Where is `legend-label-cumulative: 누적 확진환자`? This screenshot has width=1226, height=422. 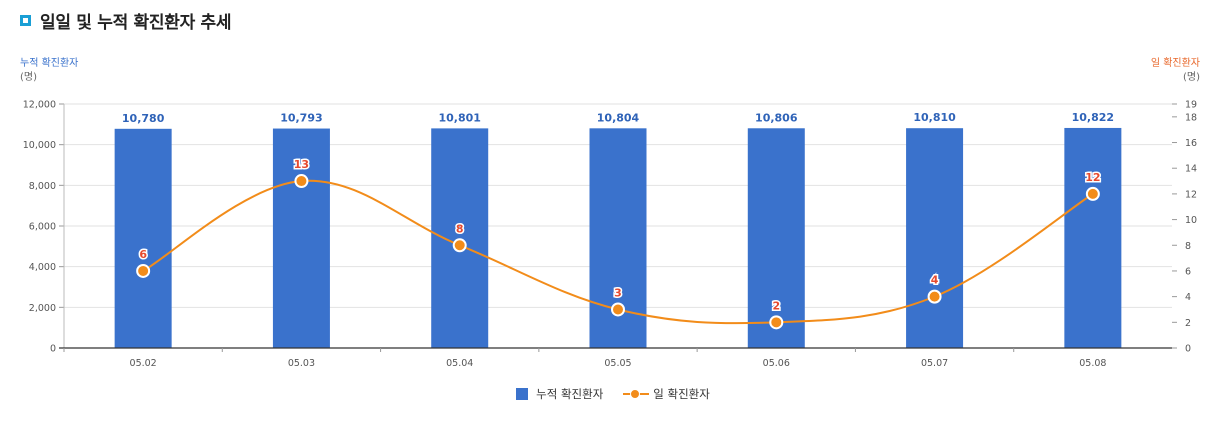 legend-label-cumulative: 누적 확진환자 is located at coordinates (570, 394).